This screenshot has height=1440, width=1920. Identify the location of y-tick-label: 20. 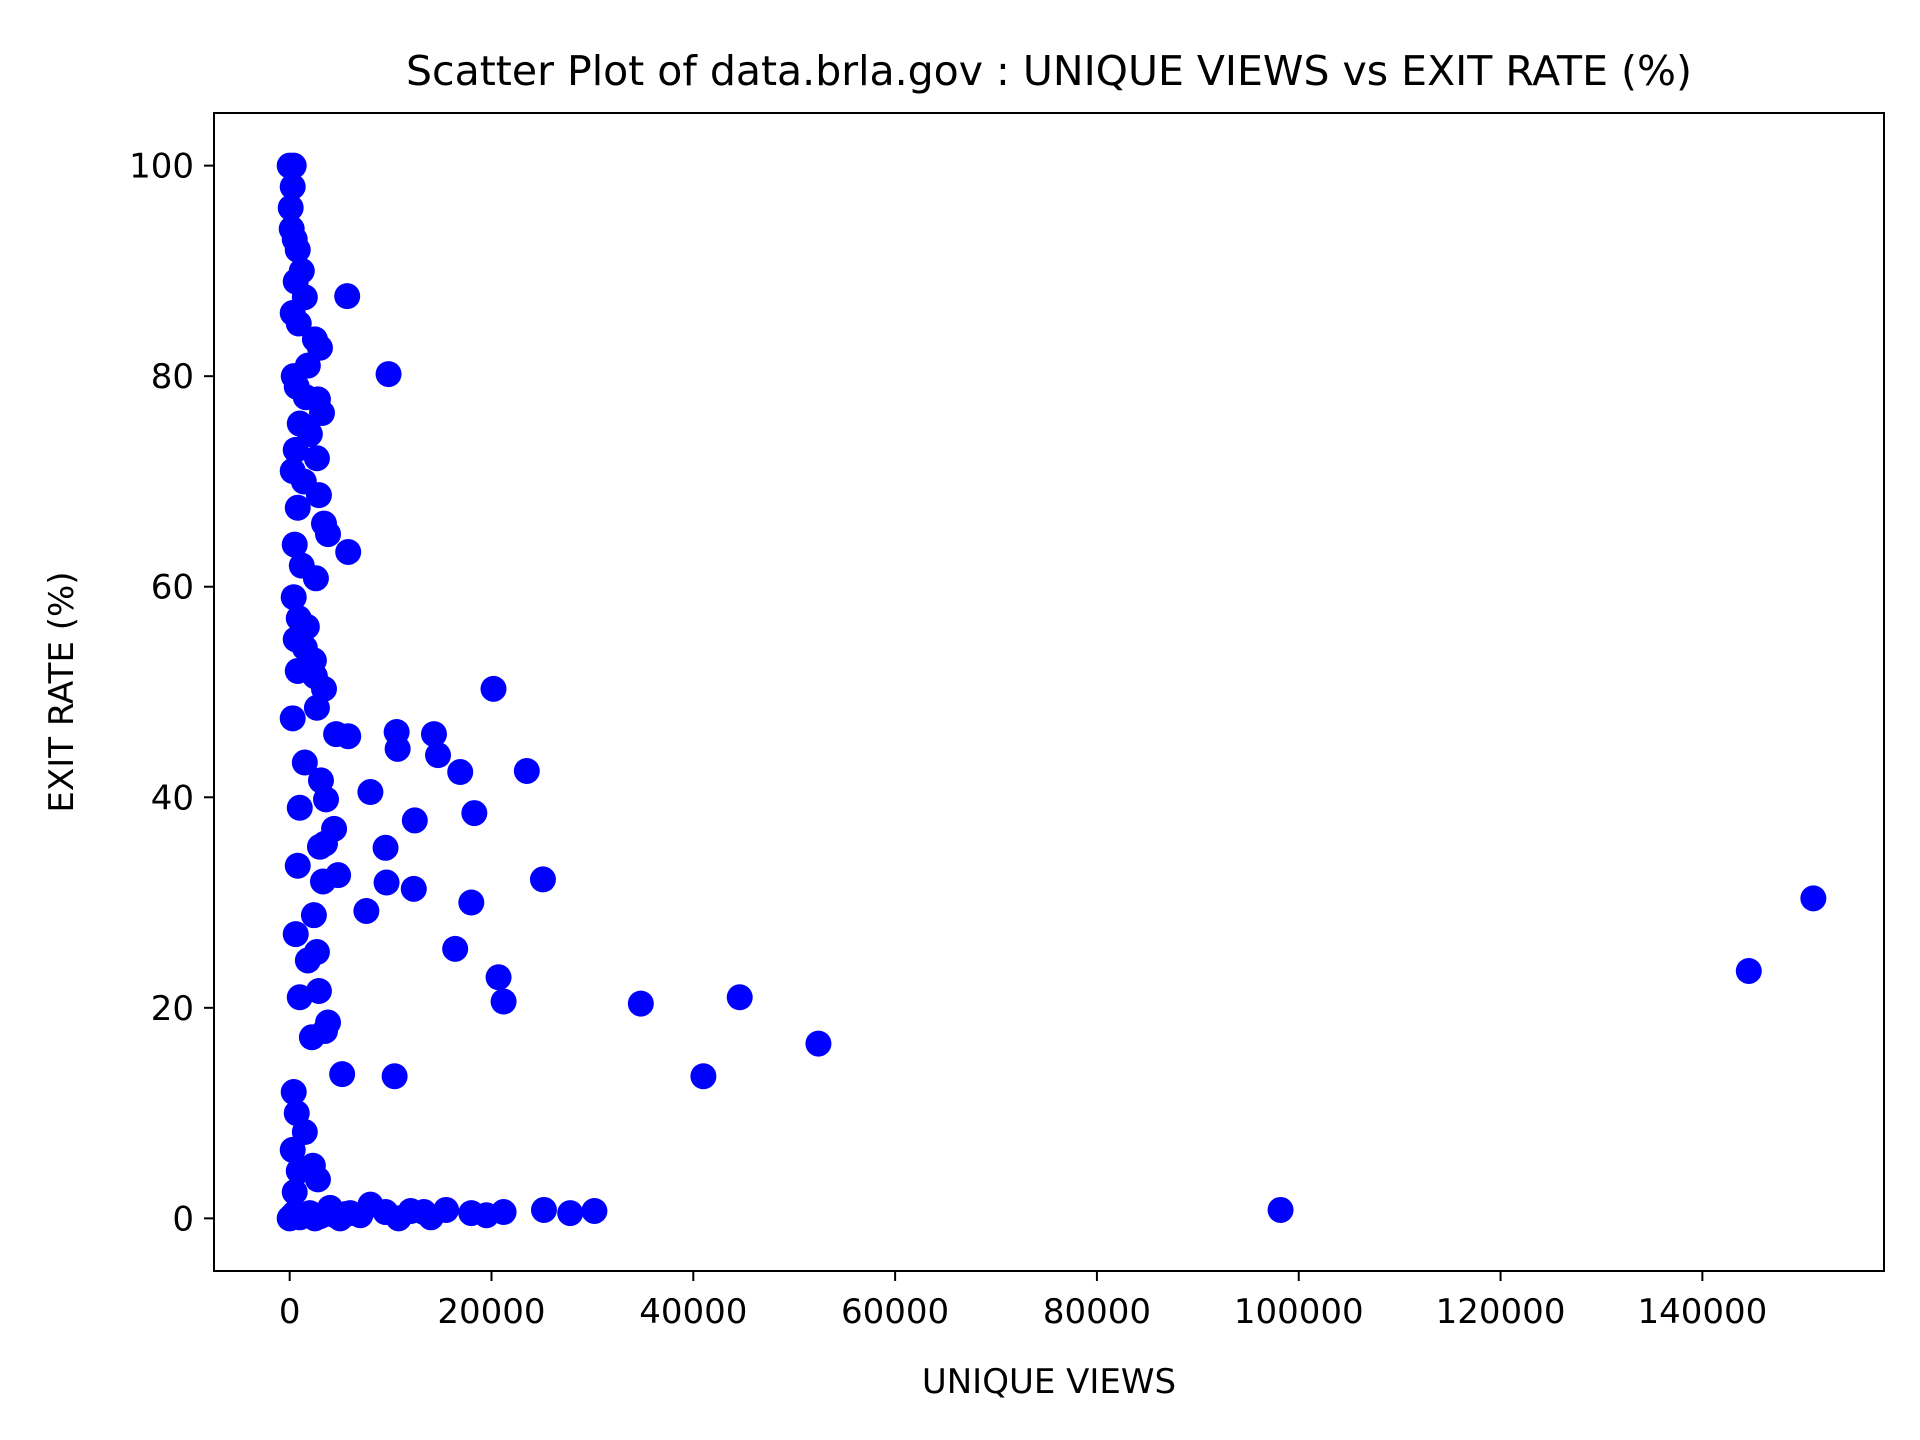
(172, 1009).